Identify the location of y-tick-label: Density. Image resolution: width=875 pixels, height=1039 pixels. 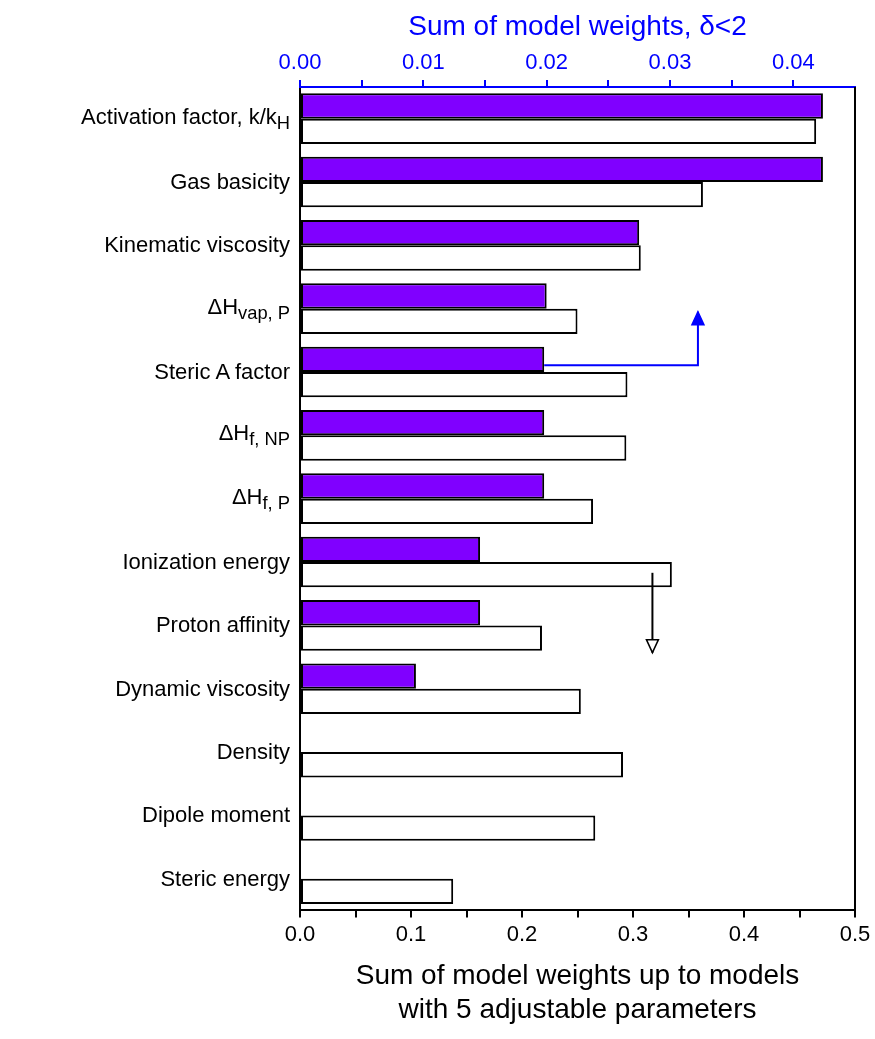
(253, 752).